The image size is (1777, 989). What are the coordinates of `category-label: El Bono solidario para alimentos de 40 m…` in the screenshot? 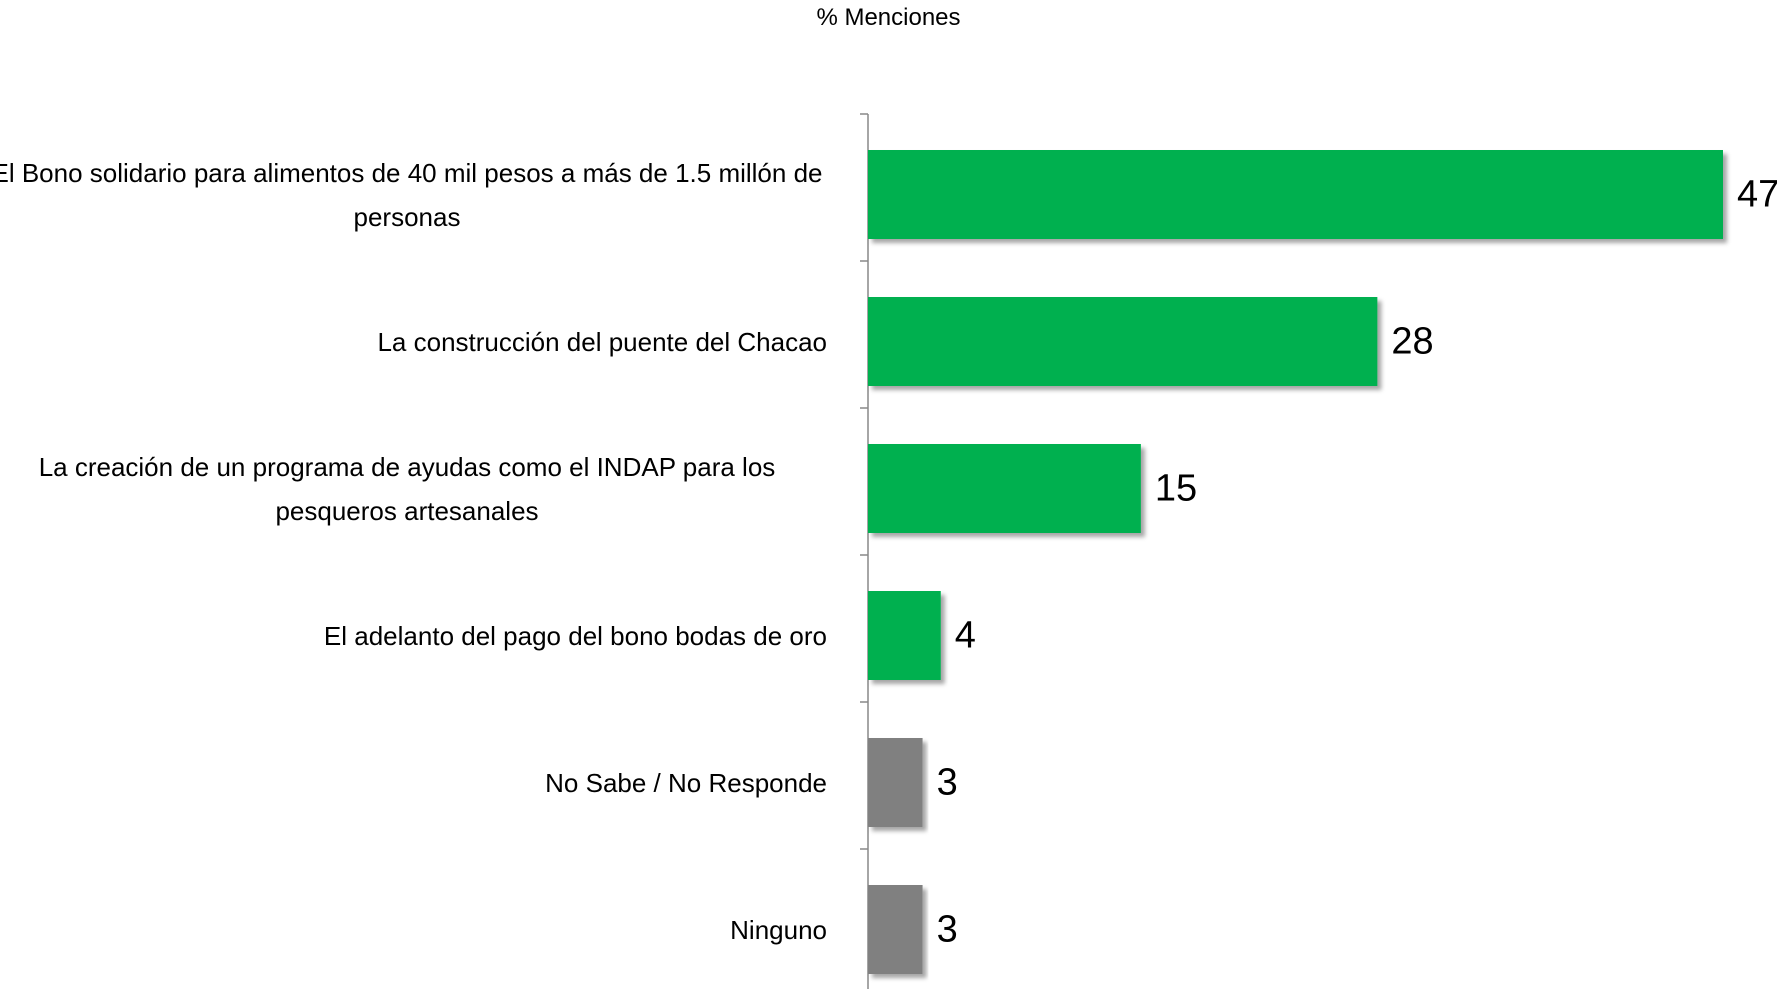 It's located at (411, 194).